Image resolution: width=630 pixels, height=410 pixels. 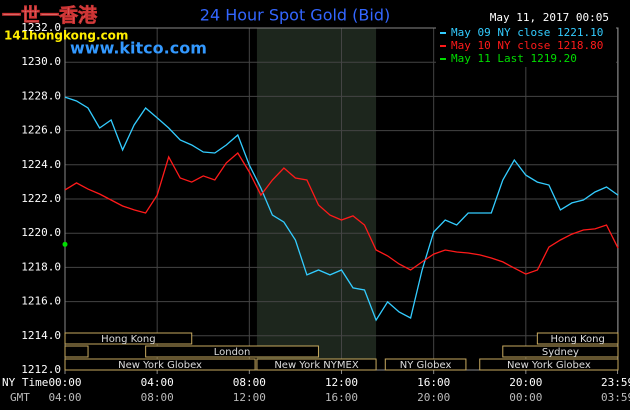 I want to click on legend-box, so click(x=526, y=47).